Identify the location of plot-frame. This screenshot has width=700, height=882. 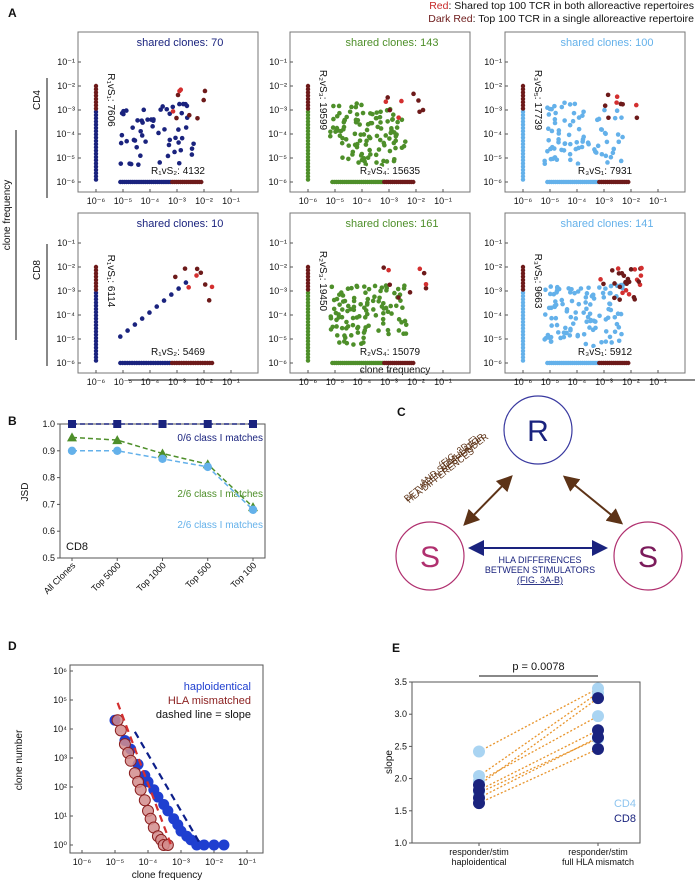
(166, 759).